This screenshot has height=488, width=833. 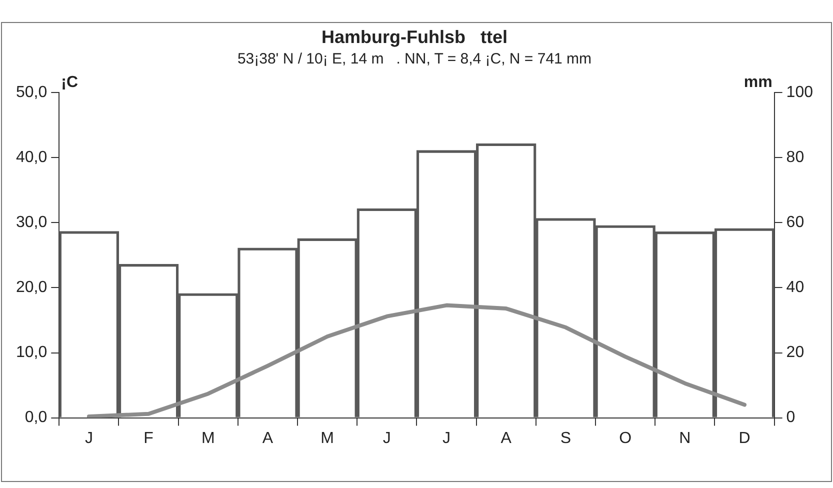 What do you see at coordinates (795, 223) in the screenshot?
I see `y2-tick-label: 60` at bounding box center [795, 223].